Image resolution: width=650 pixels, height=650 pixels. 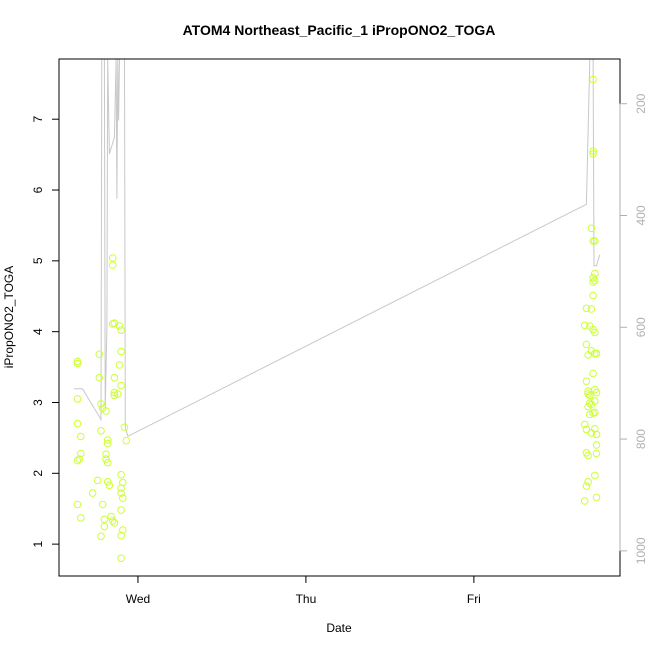 I want to click on x-tick-label: Wed, so click(x=138, y=599).